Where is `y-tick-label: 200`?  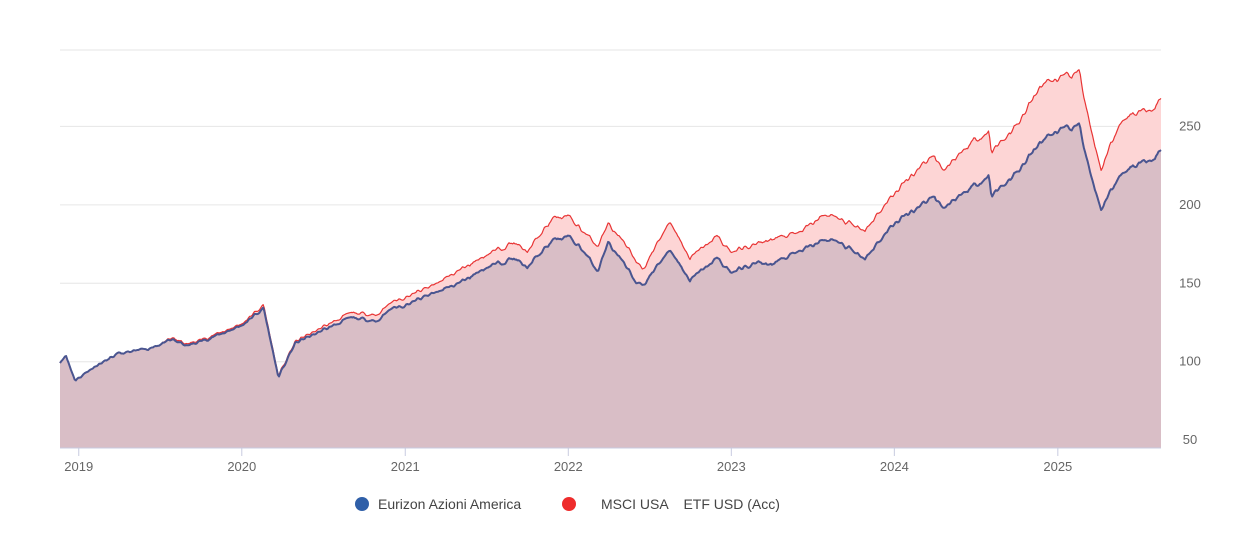 y-tick-label: 200 is located at coordinates (1190, 204).